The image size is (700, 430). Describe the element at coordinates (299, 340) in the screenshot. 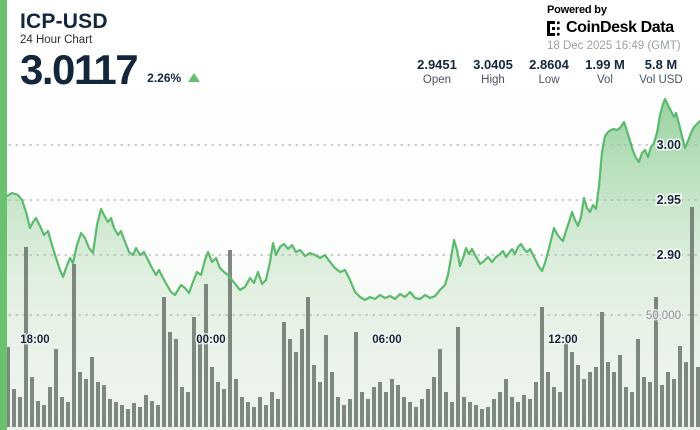

I see `x-axis-labels: 18:00 00:00 06:00 12:00` at that location.